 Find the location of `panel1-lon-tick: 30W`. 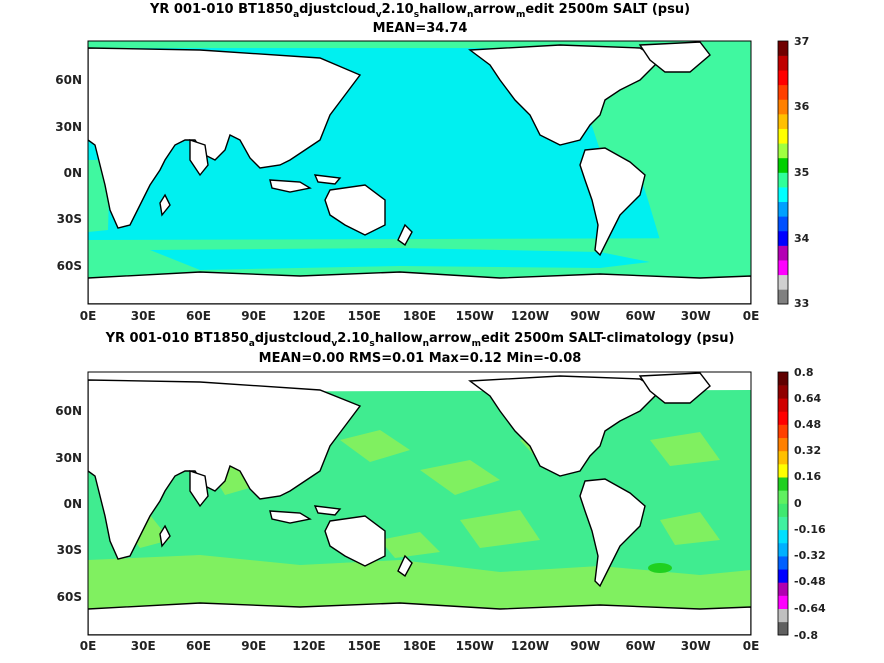

panel1-lon-tick: 30W is located at coordinates (696, 316).